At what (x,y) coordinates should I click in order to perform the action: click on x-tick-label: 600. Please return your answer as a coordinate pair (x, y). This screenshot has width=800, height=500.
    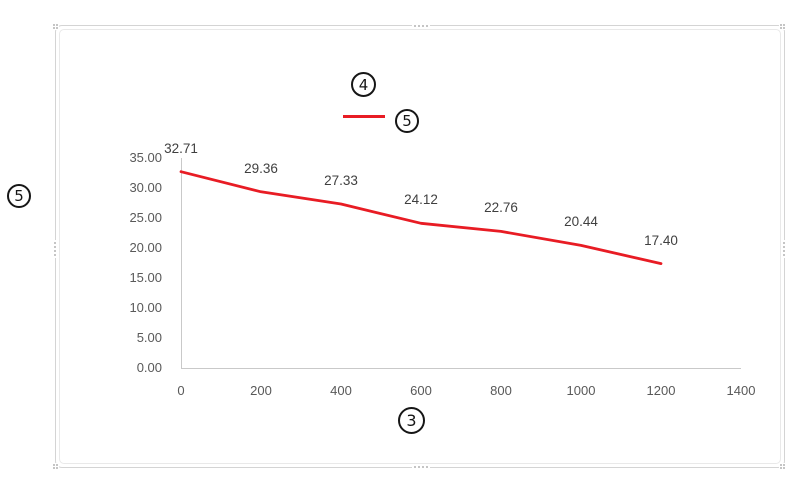
    Looking at the image, I should click on (421, 390).